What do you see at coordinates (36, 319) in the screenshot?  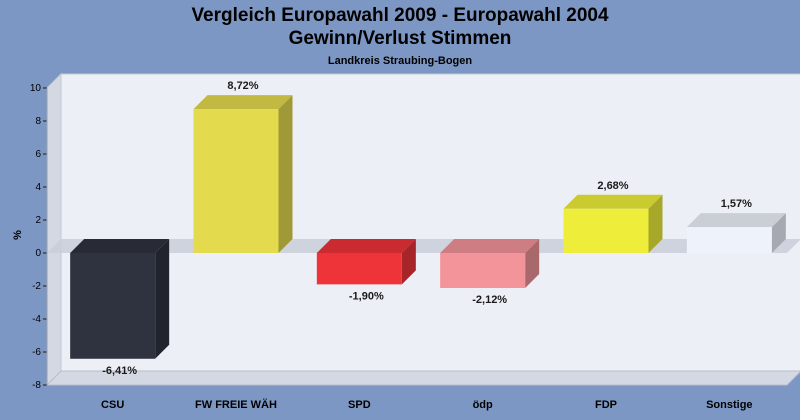 I see `y-tick-label: -4` at bounding box center [36, 319].